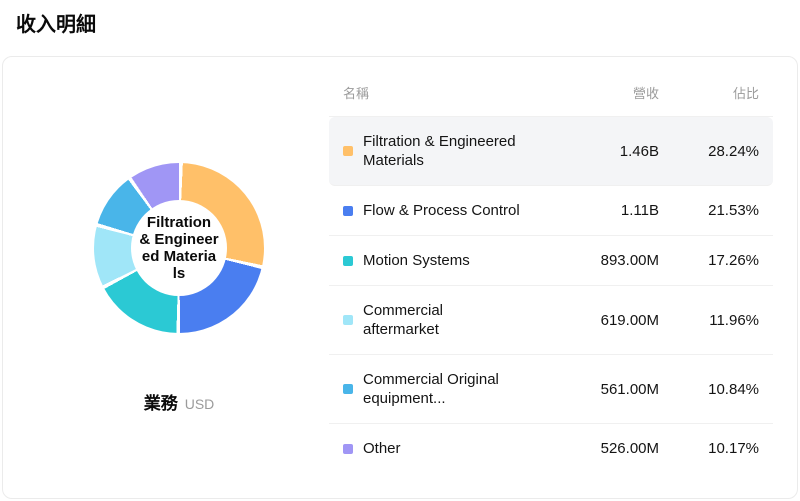  What do you see at coordinates (382, 448) in the screenshot?
I see `series-name: Other` at bounding box center [382, 448].